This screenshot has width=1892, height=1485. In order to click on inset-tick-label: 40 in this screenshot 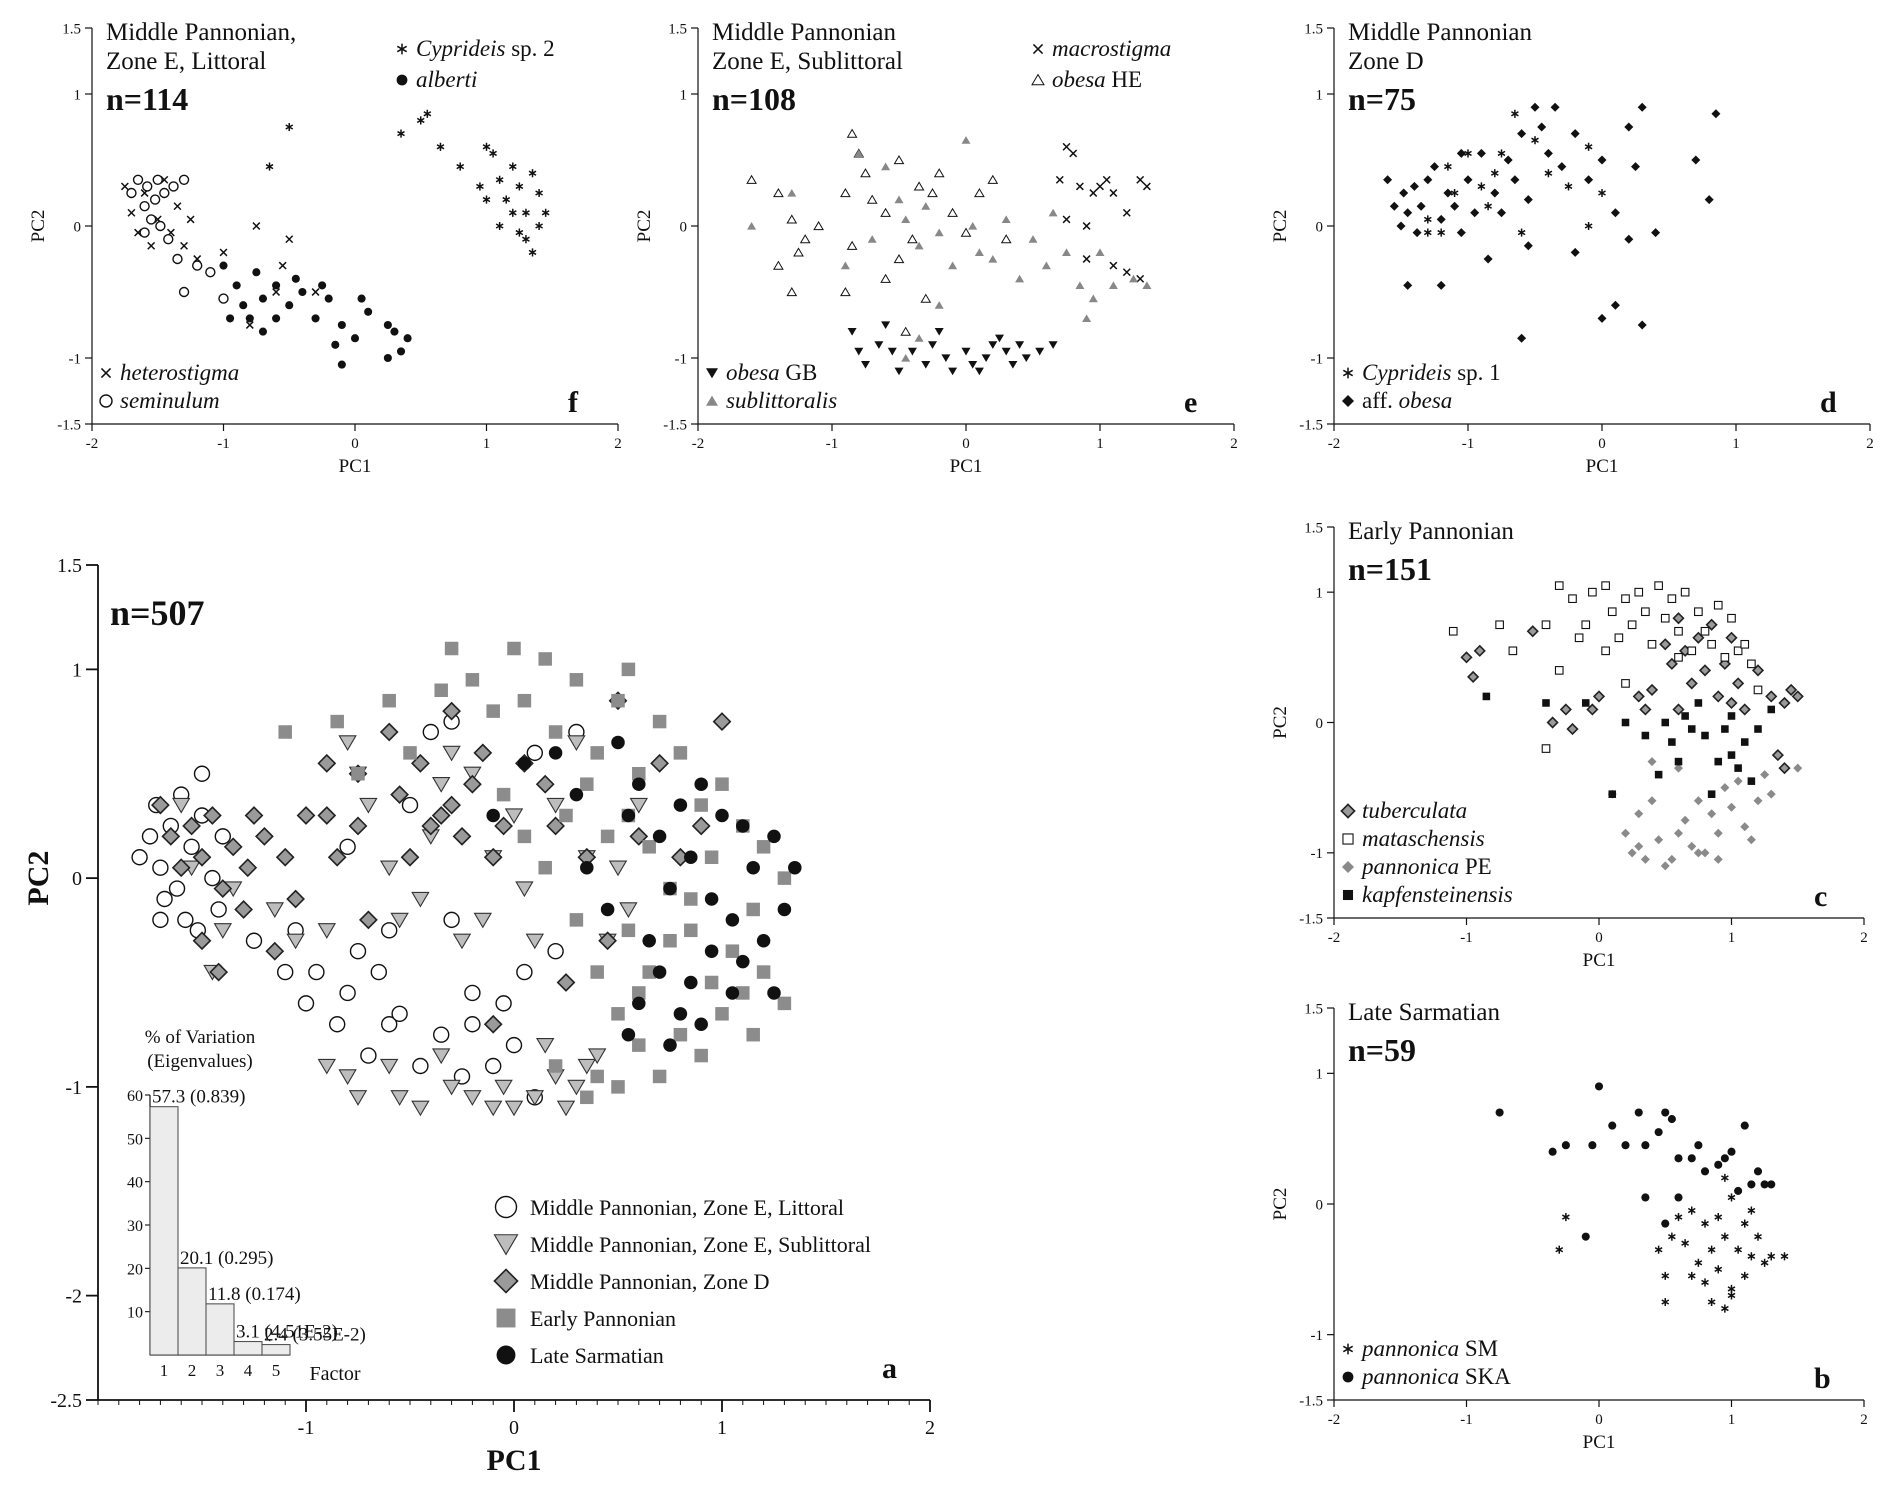, I will do `click(135, 1183)`.